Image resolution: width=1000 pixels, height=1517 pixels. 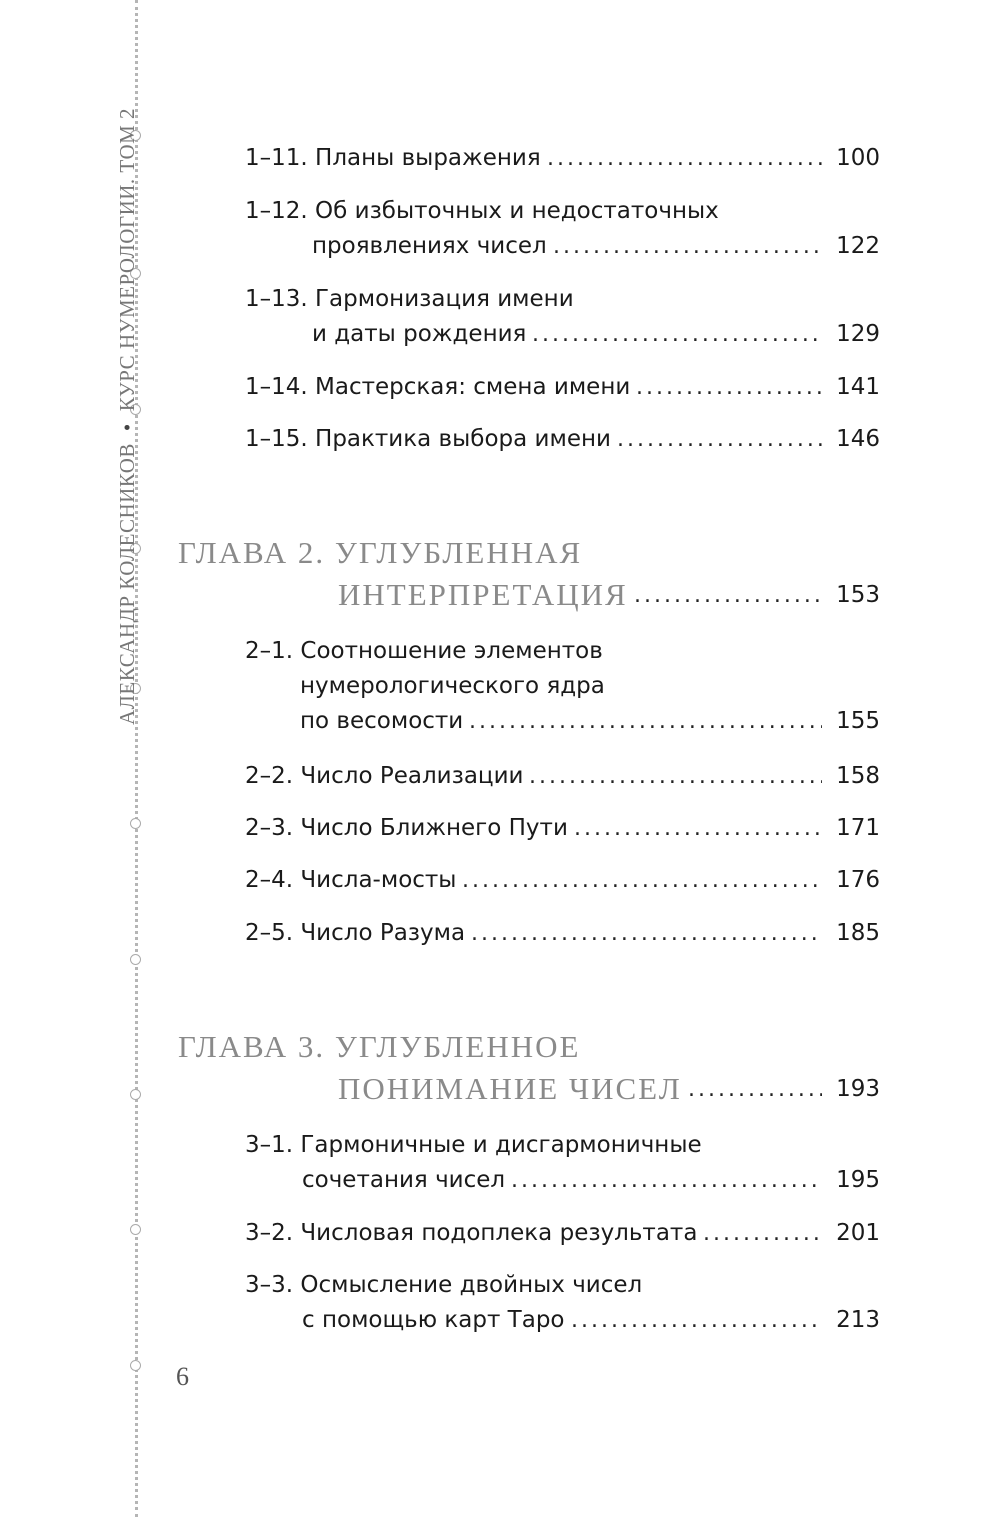 I want to click on toc-page-number: 195, so click(x=858, y=1180).